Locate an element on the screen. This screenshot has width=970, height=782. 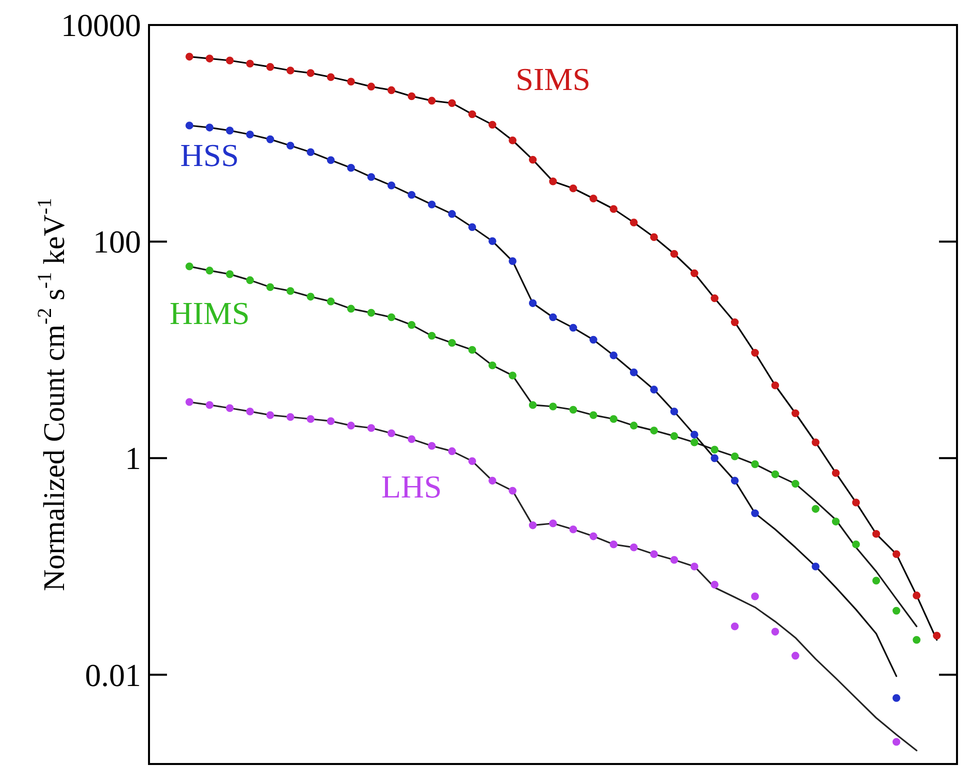
y-tick-label: 10000 is located at coordinates (101, 25).